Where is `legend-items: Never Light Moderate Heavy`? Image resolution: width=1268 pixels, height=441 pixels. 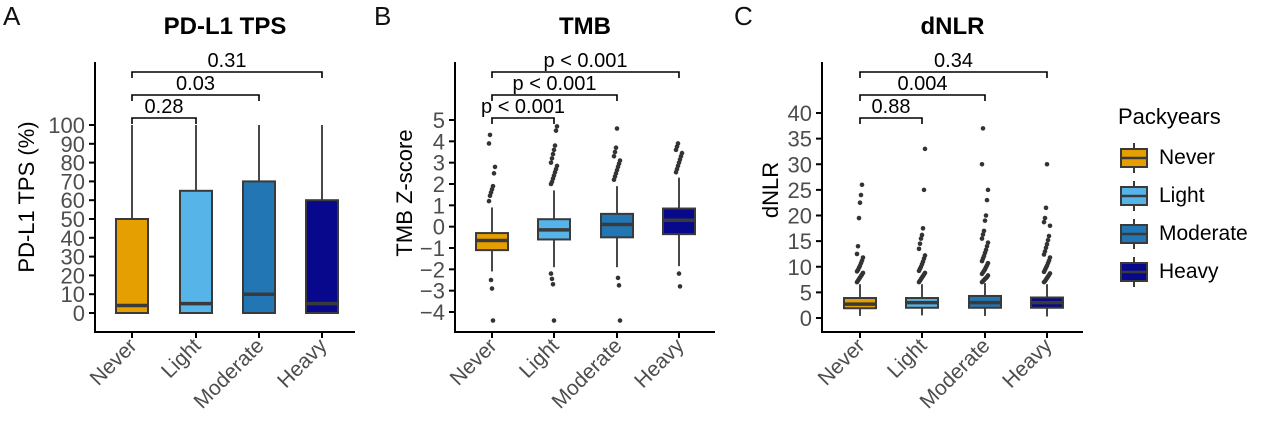
legend-items: Never Light Moderate Heavy is located at coordinates (1183, 215).